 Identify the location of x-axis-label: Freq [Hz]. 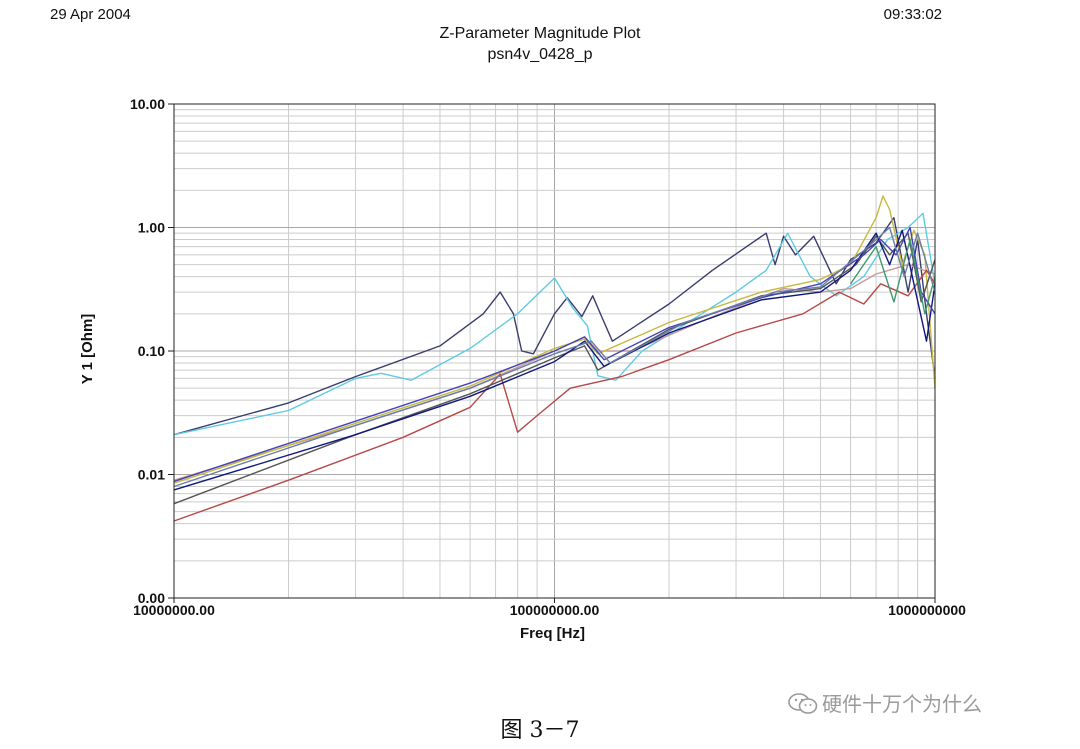
(552, 633).